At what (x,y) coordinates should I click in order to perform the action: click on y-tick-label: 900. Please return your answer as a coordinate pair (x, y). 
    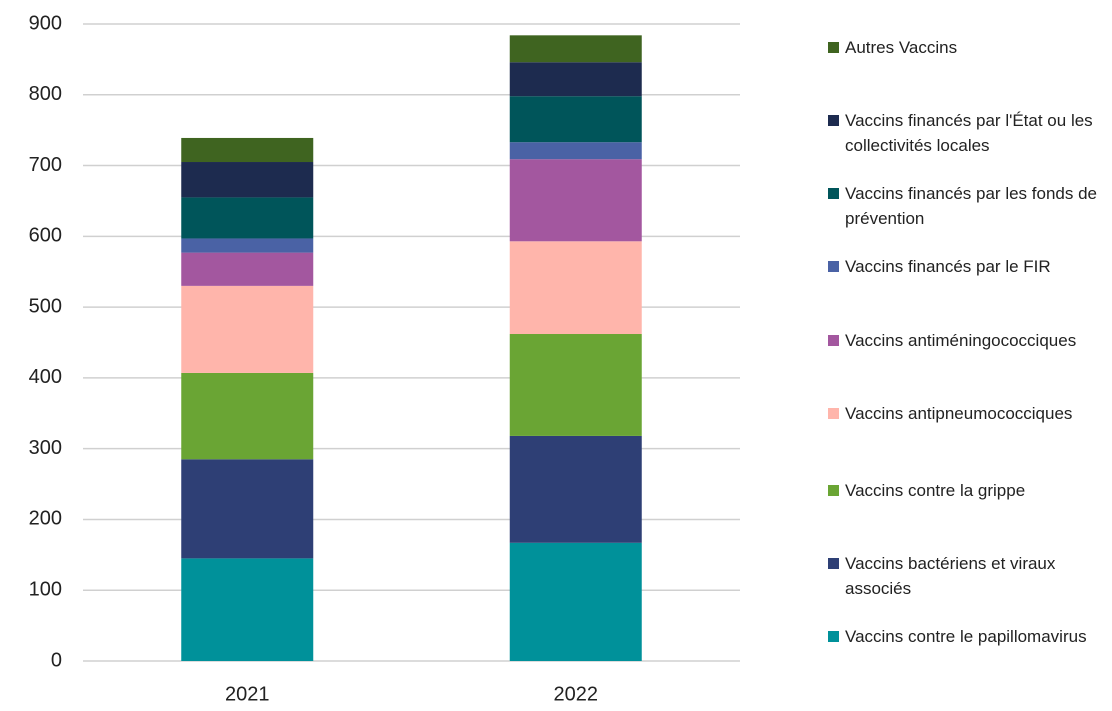
    Looking at the image, I should click on (45, 23).